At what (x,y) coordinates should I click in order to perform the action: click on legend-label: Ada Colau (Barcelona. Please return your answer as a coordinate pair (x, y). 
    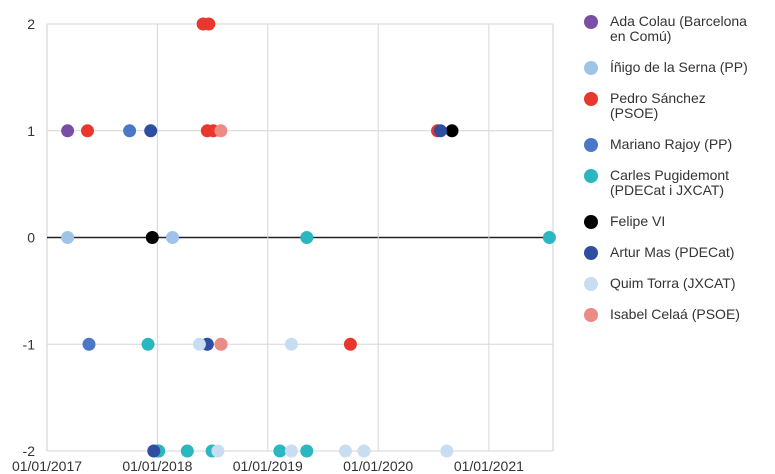
    Looking at the image, I should click on (678, 21).